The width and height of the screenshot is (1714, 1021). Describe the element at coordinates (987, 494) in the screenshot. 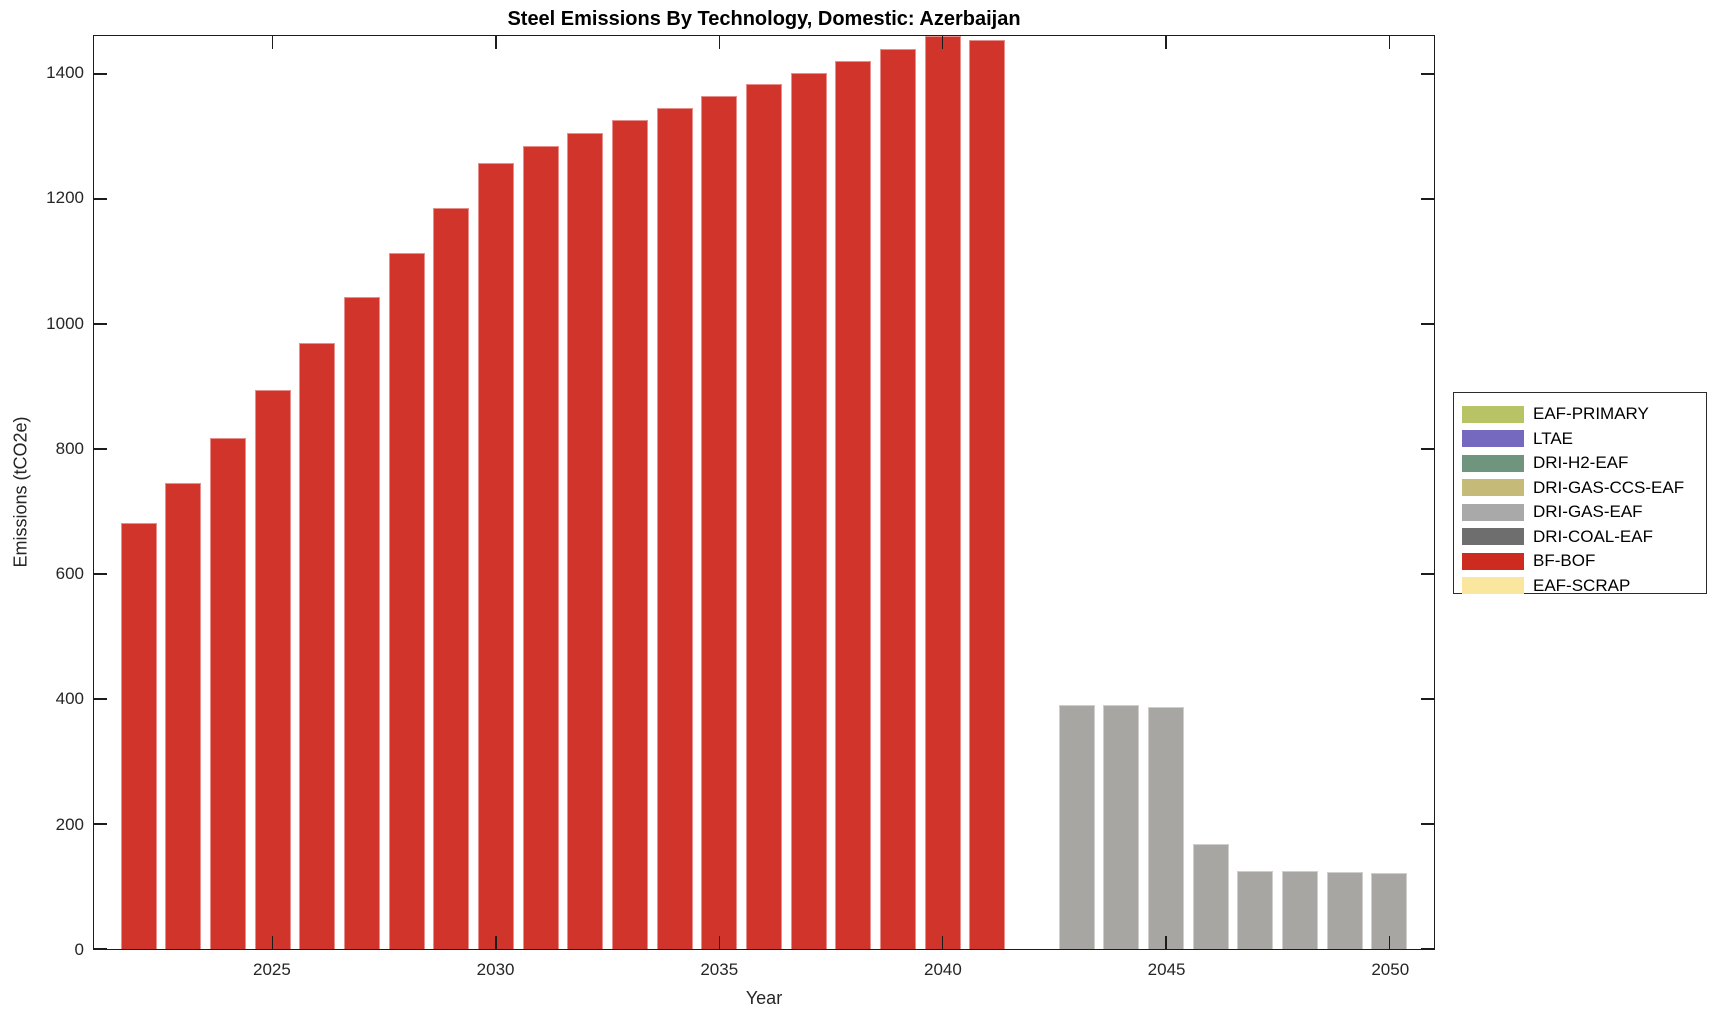

I see `bar-BF-BOF-2041` at that location.